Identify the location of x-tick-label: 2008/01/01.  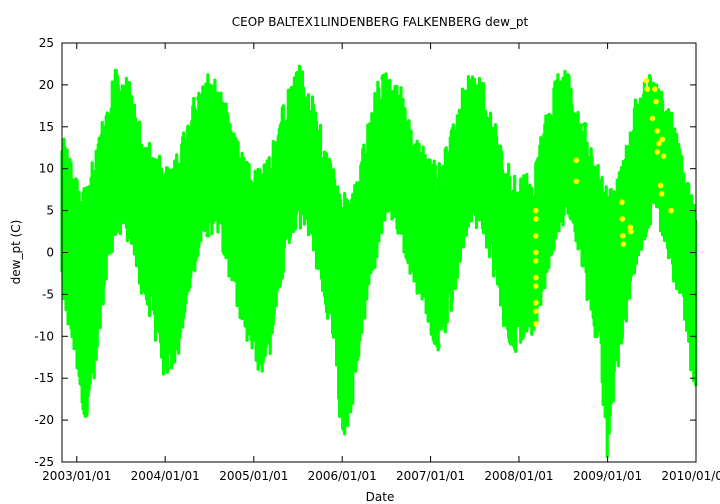
(518, 476).